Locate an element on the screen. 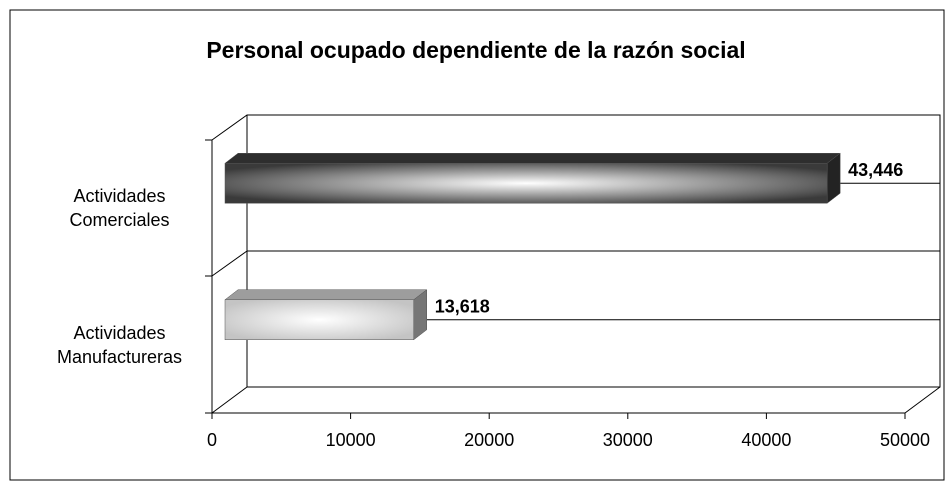 This screenshot has height=481, width=952. wall-divider is located at coordinates (229, 263).